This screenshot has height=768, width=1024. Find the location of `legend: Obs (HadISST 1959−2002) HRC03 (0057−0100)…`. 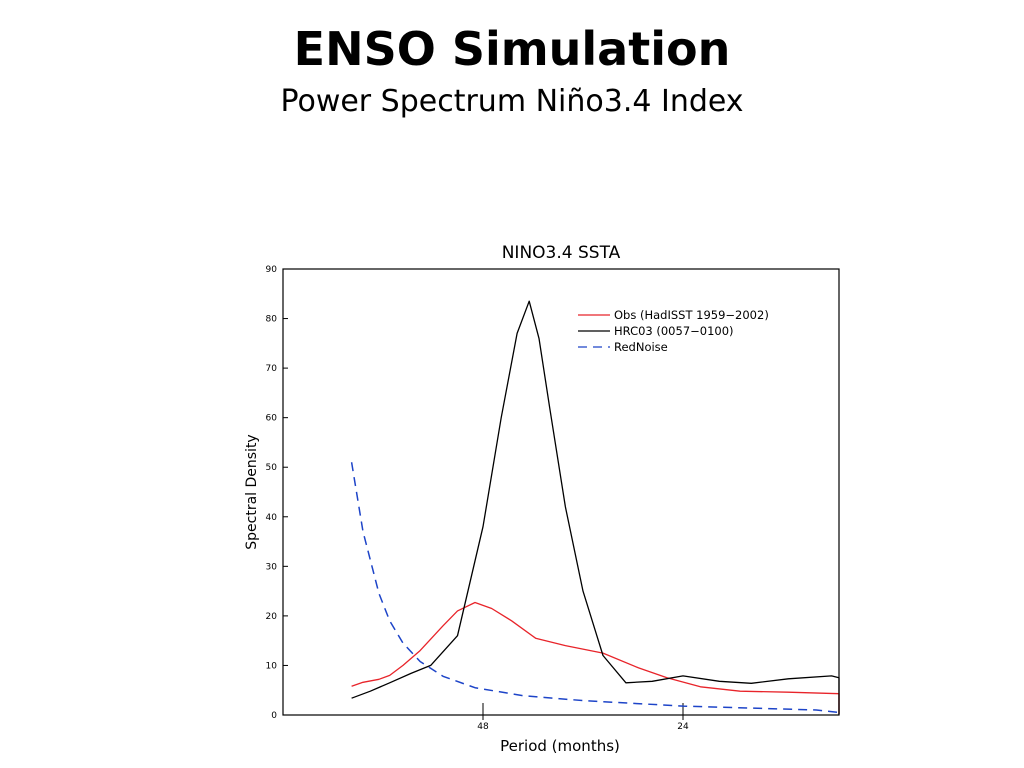

legend: Obs (HadISST 1959−2002) HRC03 (0057−0100)… is located at coordinates (673, 331).